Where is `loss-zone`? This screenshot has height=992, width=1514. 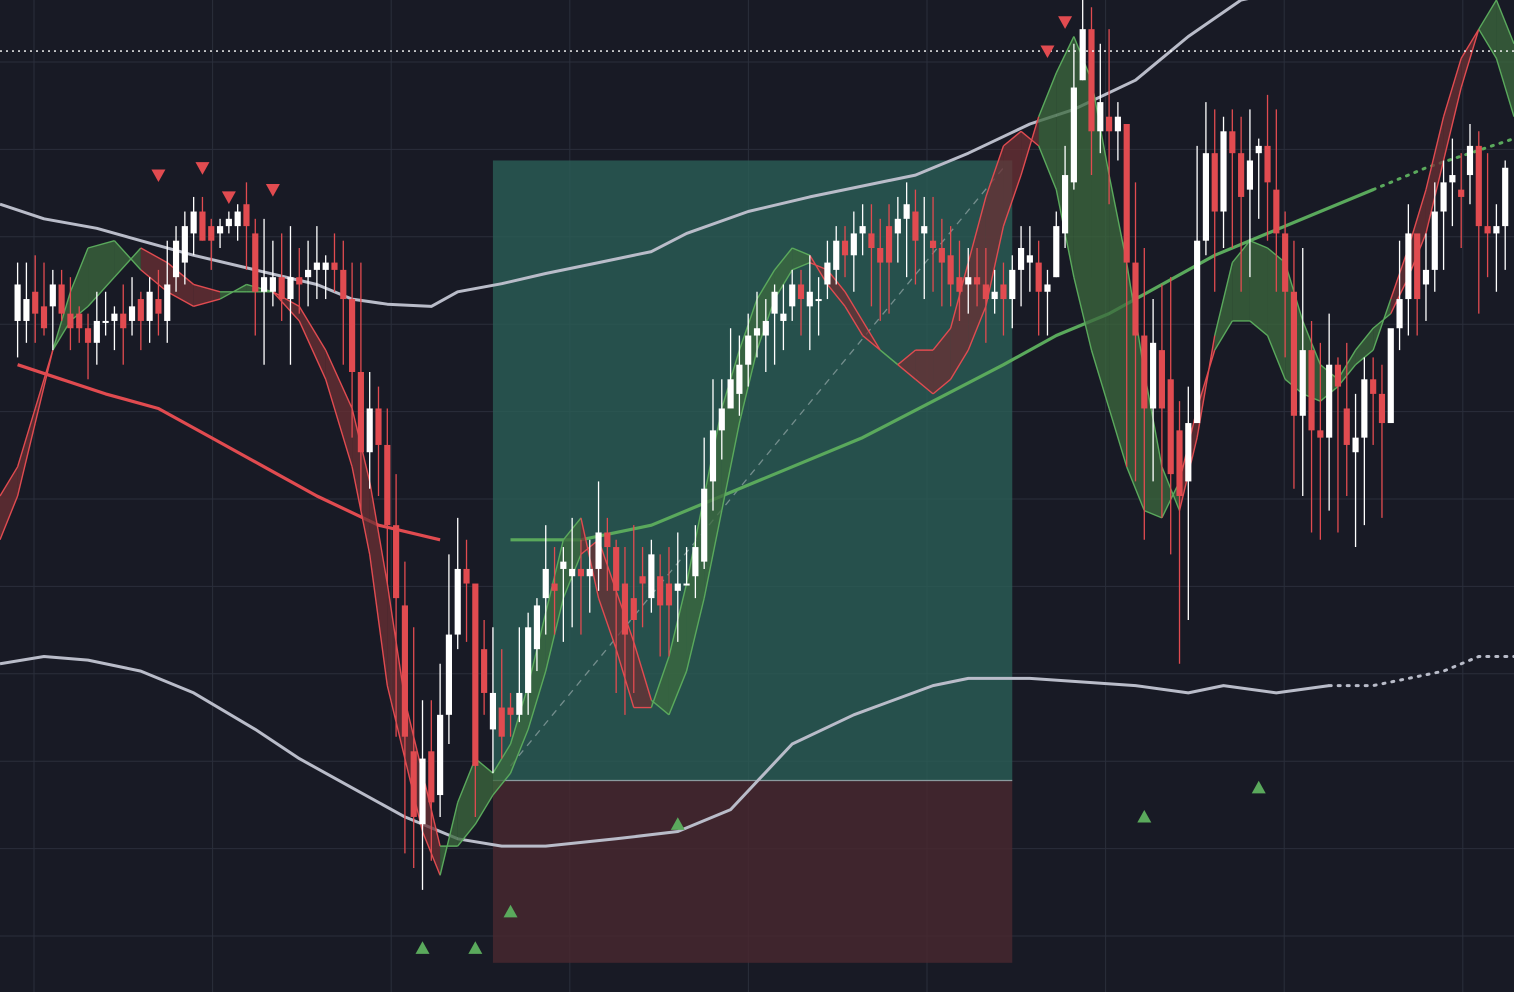
loss-zone is located at coordinates (752, 871).